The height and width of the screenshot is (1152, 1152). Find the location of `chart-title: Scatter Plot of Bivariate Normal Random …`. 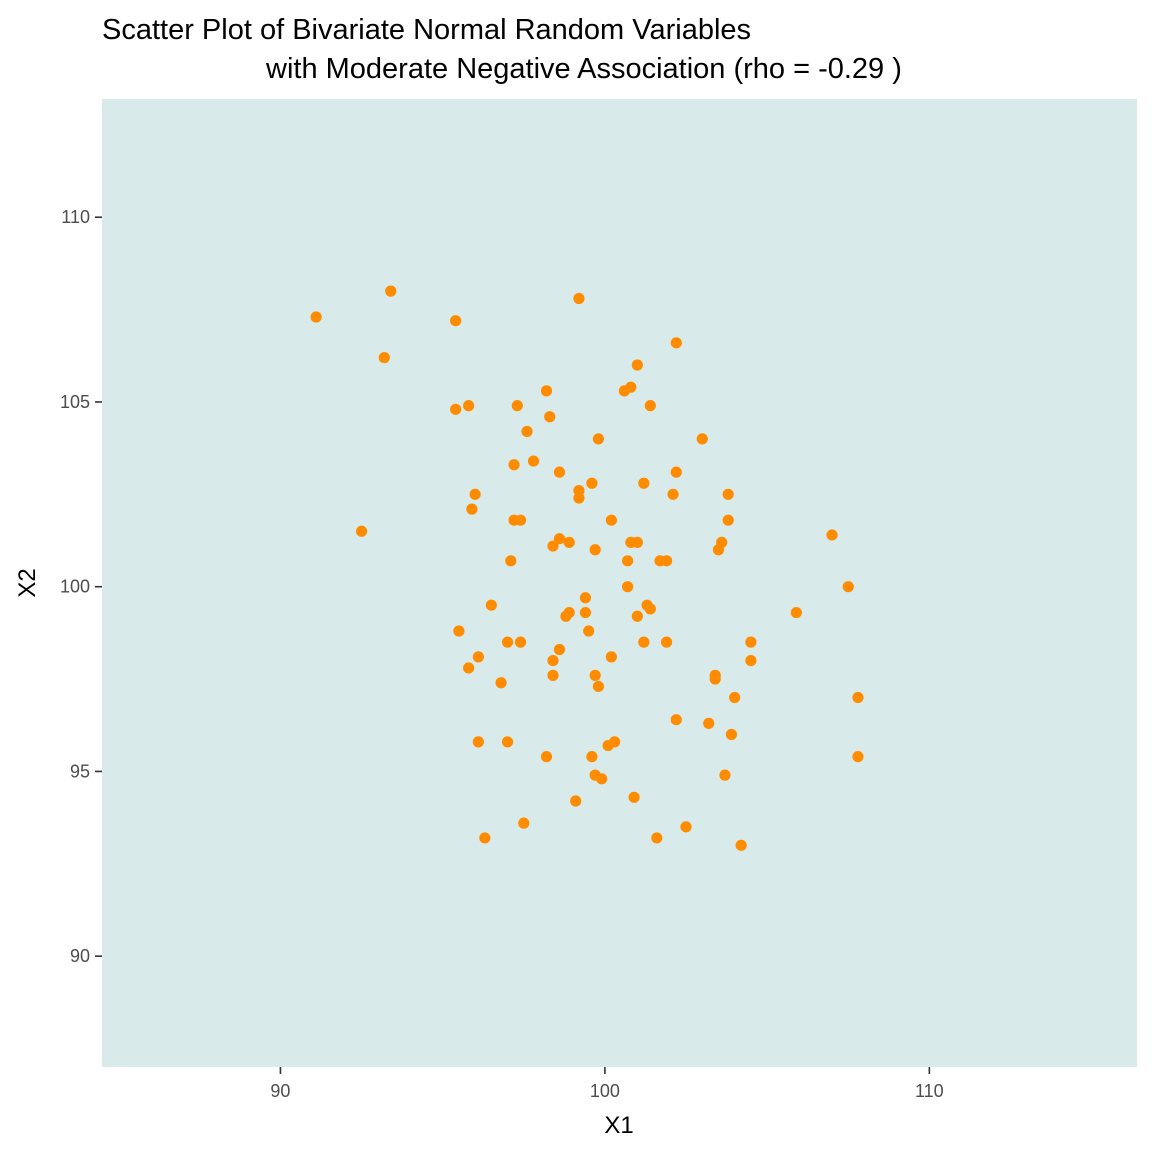

chart-title: Scatter Plot of Bivariate Normal Random … is located at coordinates (502, 49).